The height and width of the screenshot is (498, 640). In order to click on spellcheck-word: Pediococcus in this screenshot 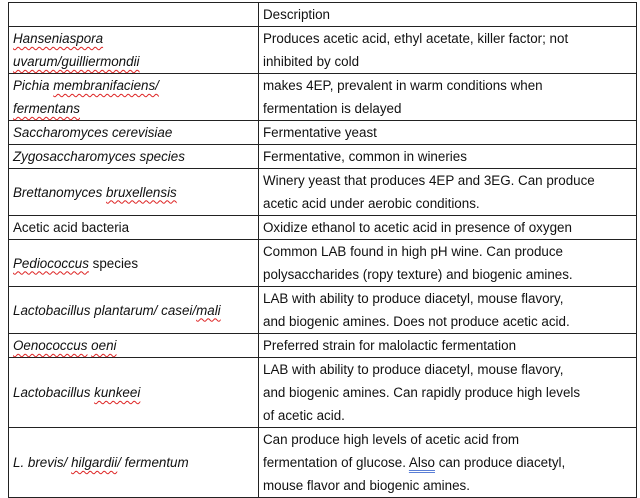, I will do `click(51, 263)`.